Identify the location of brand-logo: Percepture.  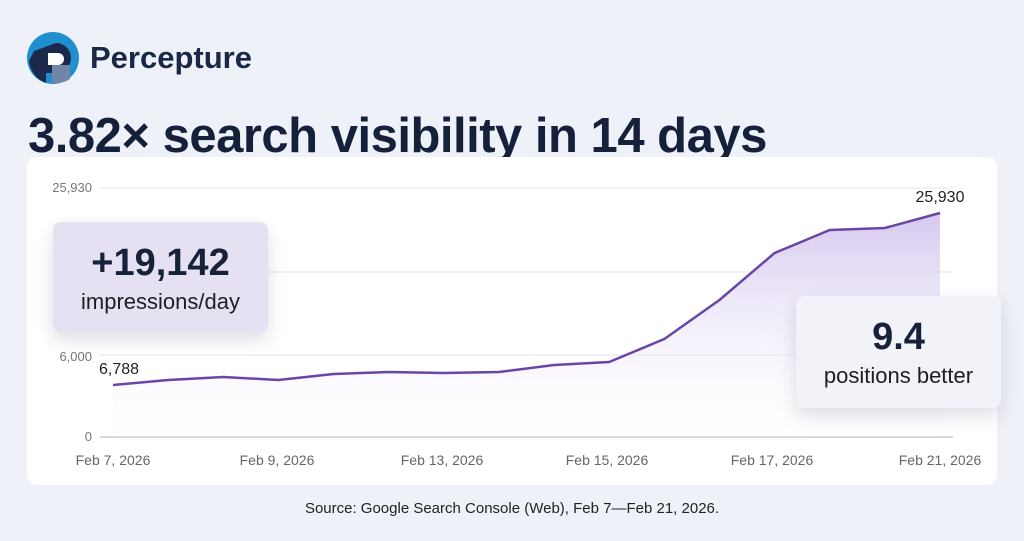
(139, 58).